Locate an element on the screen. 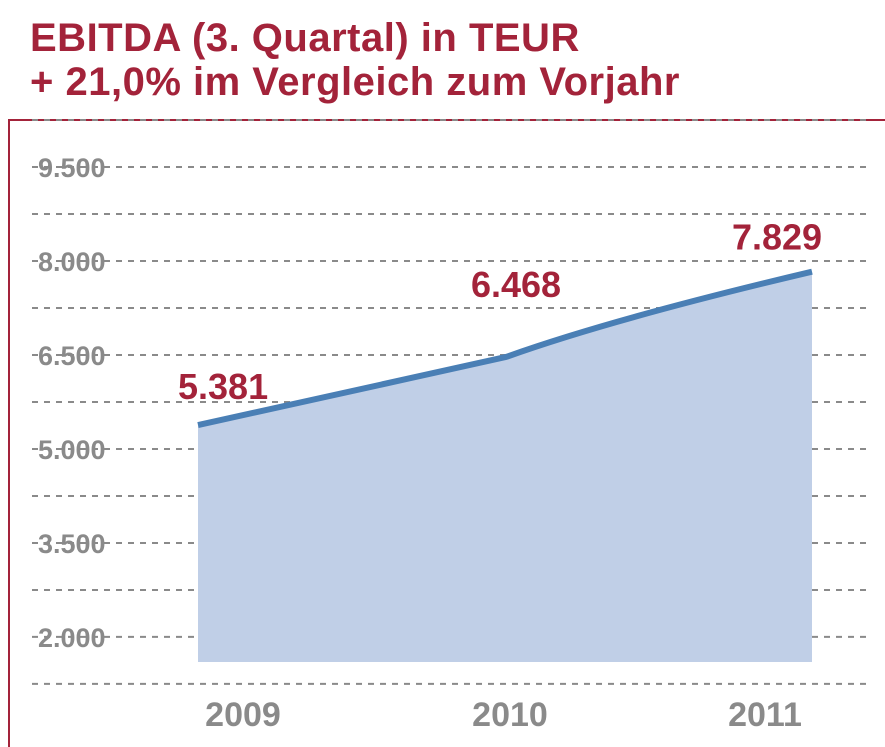  data-label: 6.468 is located at coordinates (516, 284).